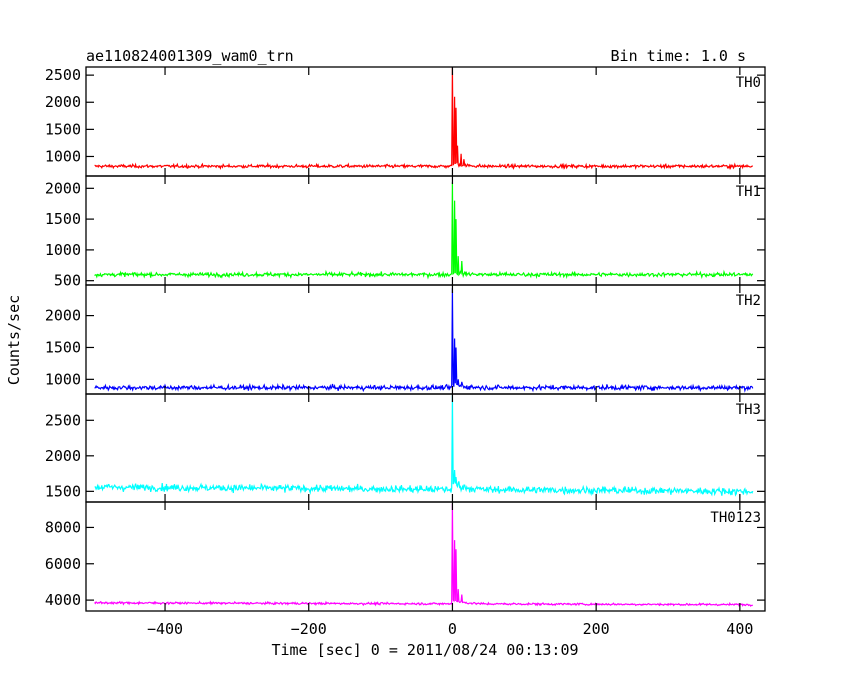 This screenshot has width=850, height=680. I want to click on y-axis-label: Counts/sec, so click(14, 340).